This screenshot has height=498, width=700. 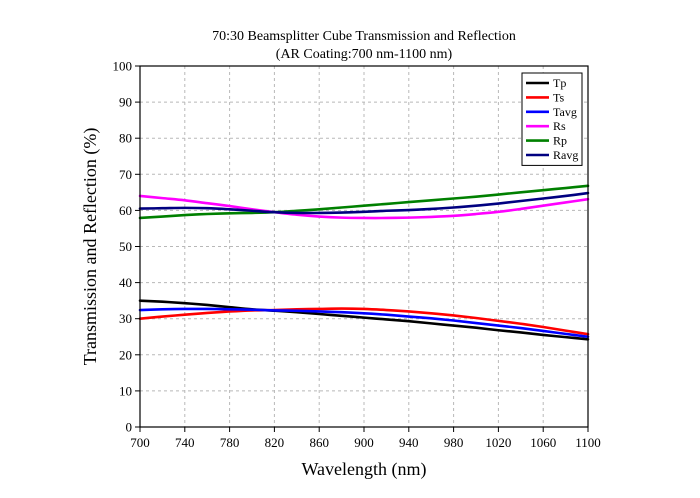 What do you see at coordinates (125, 246) in the screenshot?
I see `y-tick-label: 50` at bounding box center [125, 246].